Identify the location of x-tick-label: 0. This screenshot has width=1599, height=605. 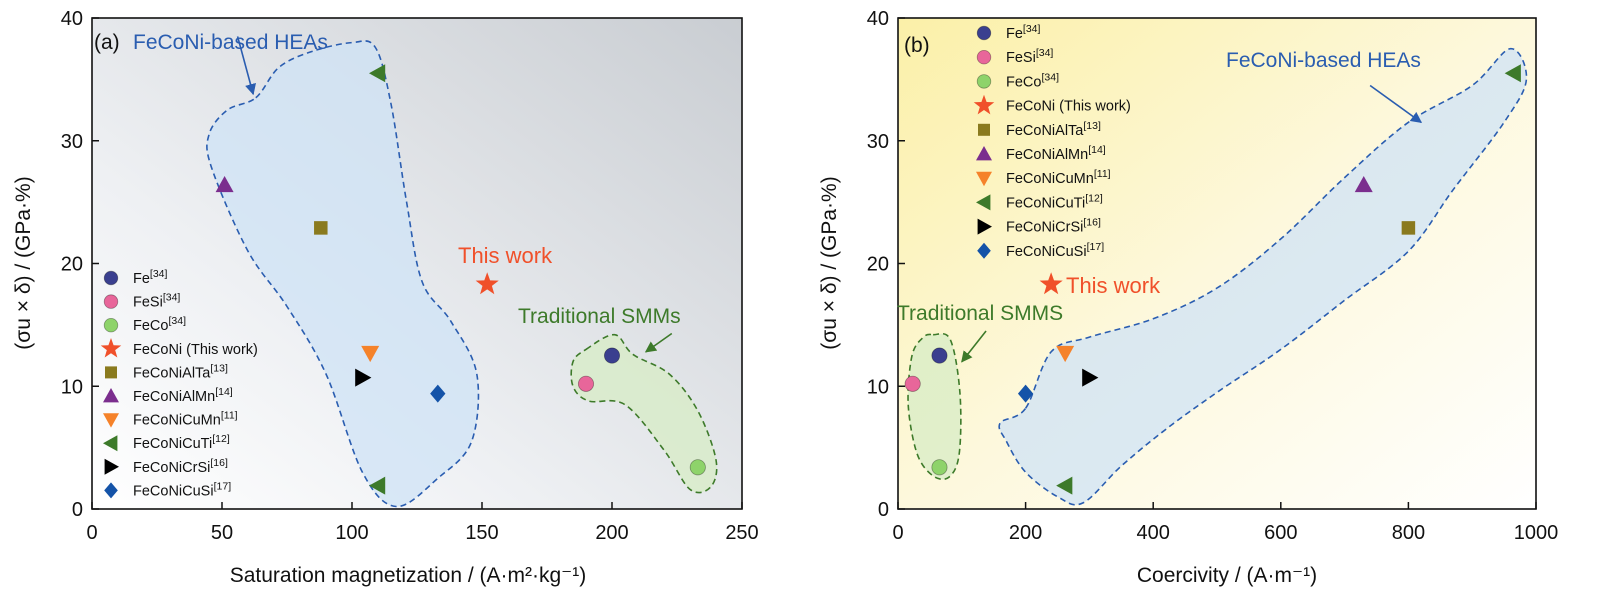
(897, 533).